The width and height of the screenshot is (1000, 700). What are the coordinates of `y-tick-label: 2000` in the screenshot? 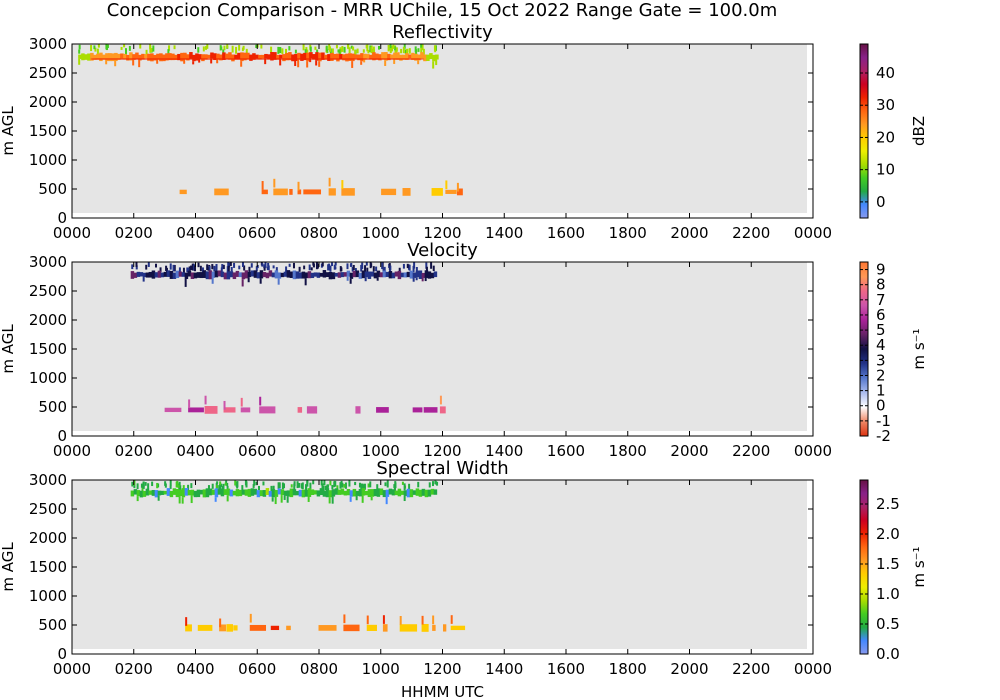 It's located at (48, 320).